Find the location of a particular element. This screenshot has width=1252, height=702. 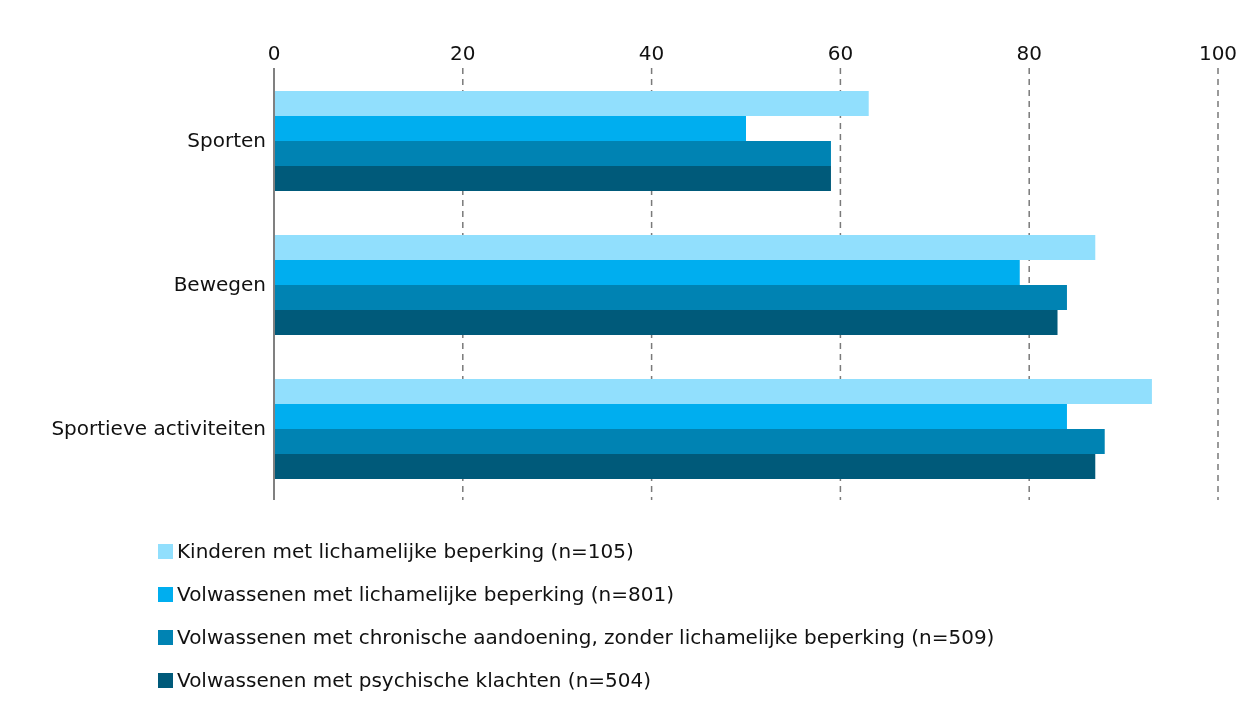

x-tick-label: 60 is located at coordinates (840, 53).